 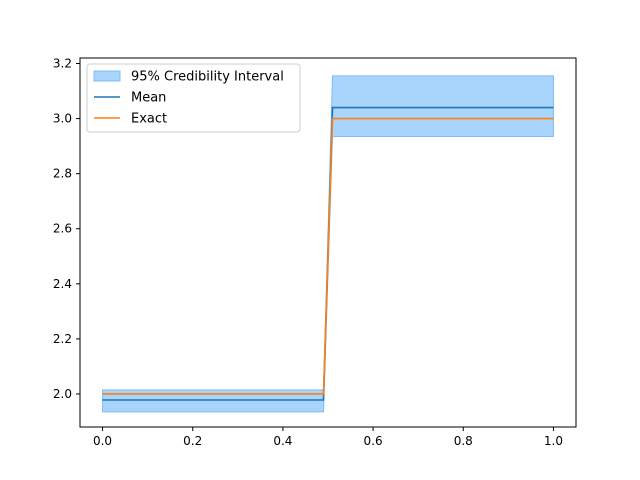 What do you see at coordinates (62, 284) in the screenshot?
I see `y-tick-label: 2.4` at bounding box center [62, 284].